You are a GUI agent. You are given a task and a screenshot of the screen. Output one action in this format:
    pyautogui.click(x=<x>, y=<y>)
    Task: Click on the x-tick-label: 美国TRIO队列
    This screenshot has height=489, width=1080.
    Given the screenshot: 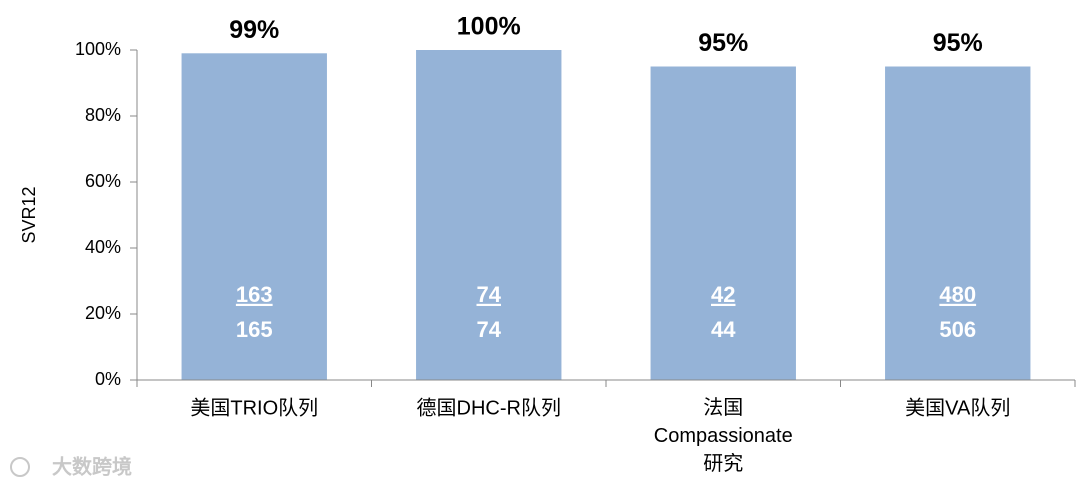 What is the action you would take?
    pyautogui.click(x=254, y=407)
    